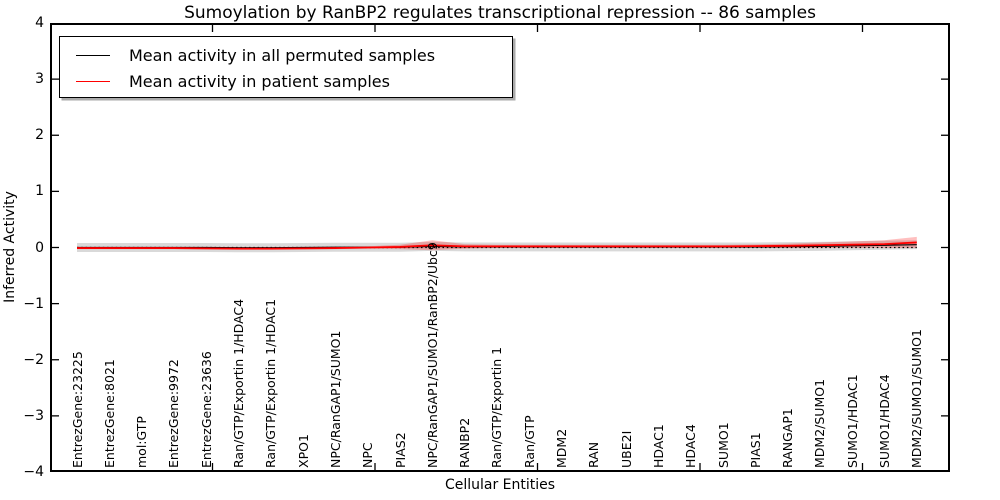  I want to click on x-tick-label: EntrezGene:9972, so click(174, 413).